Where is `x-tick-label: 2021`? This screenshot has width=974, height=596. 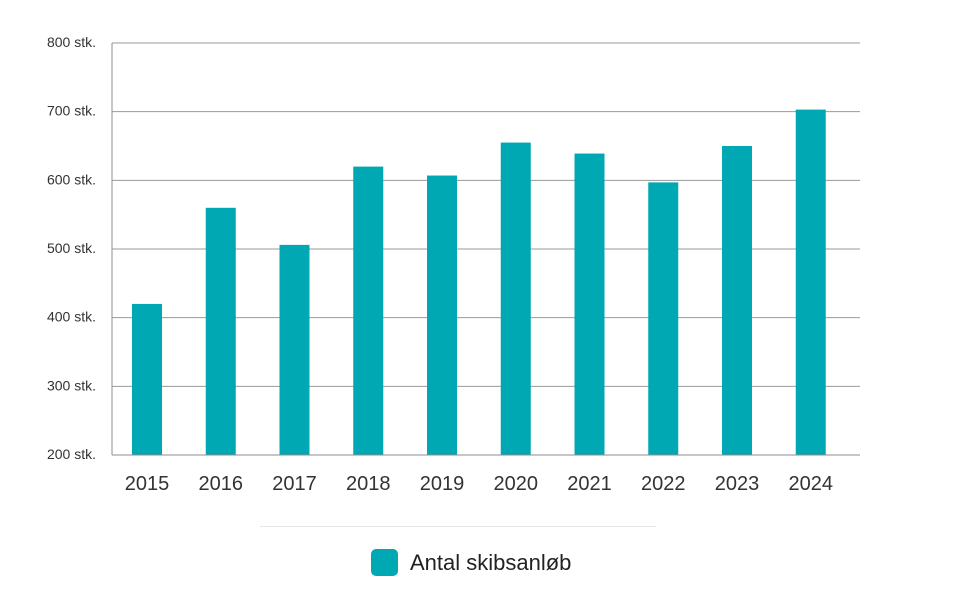 x-tick-label: 2021 is located at coordinates (589, 484).